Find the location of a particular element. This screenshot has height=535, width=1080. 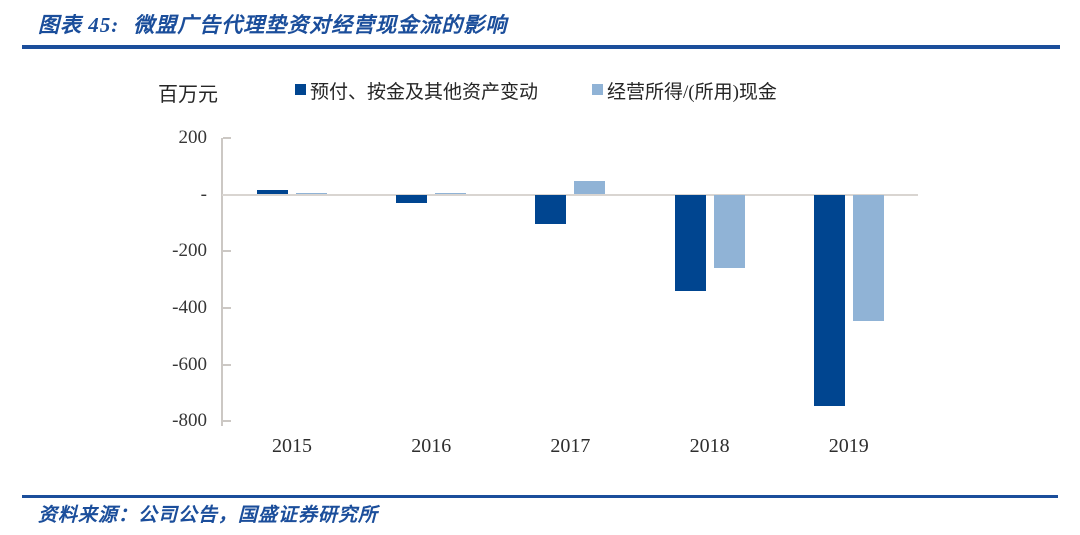

figure-header: 图表 45: 微盟广告代理垫资对经营现金流的影响 is located at coordinates (272, 24).